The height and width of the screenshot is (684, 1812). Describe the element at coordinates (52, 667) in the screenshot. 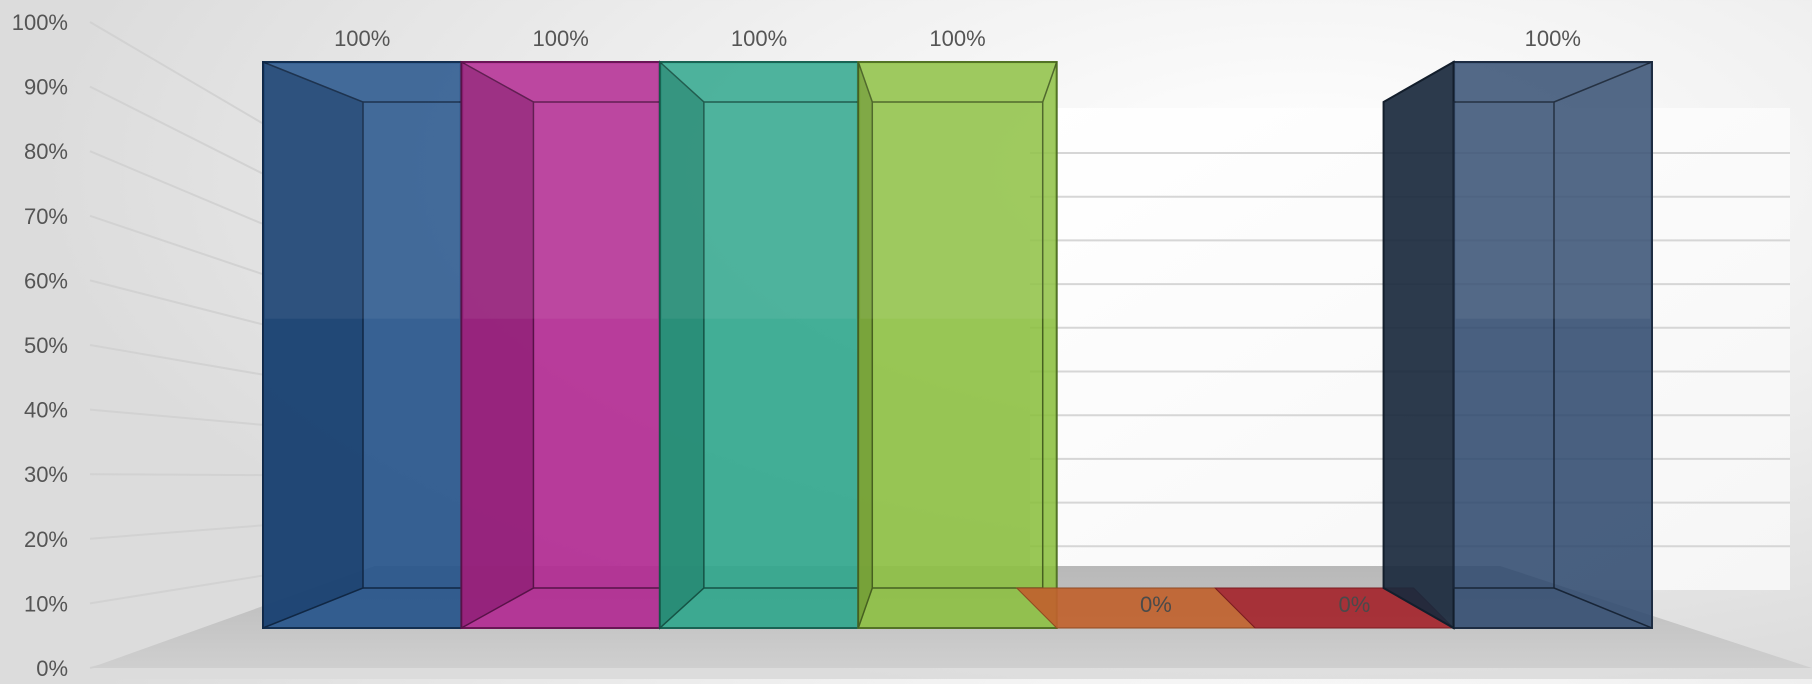

I see `y-tick-label: 0%` at that location.